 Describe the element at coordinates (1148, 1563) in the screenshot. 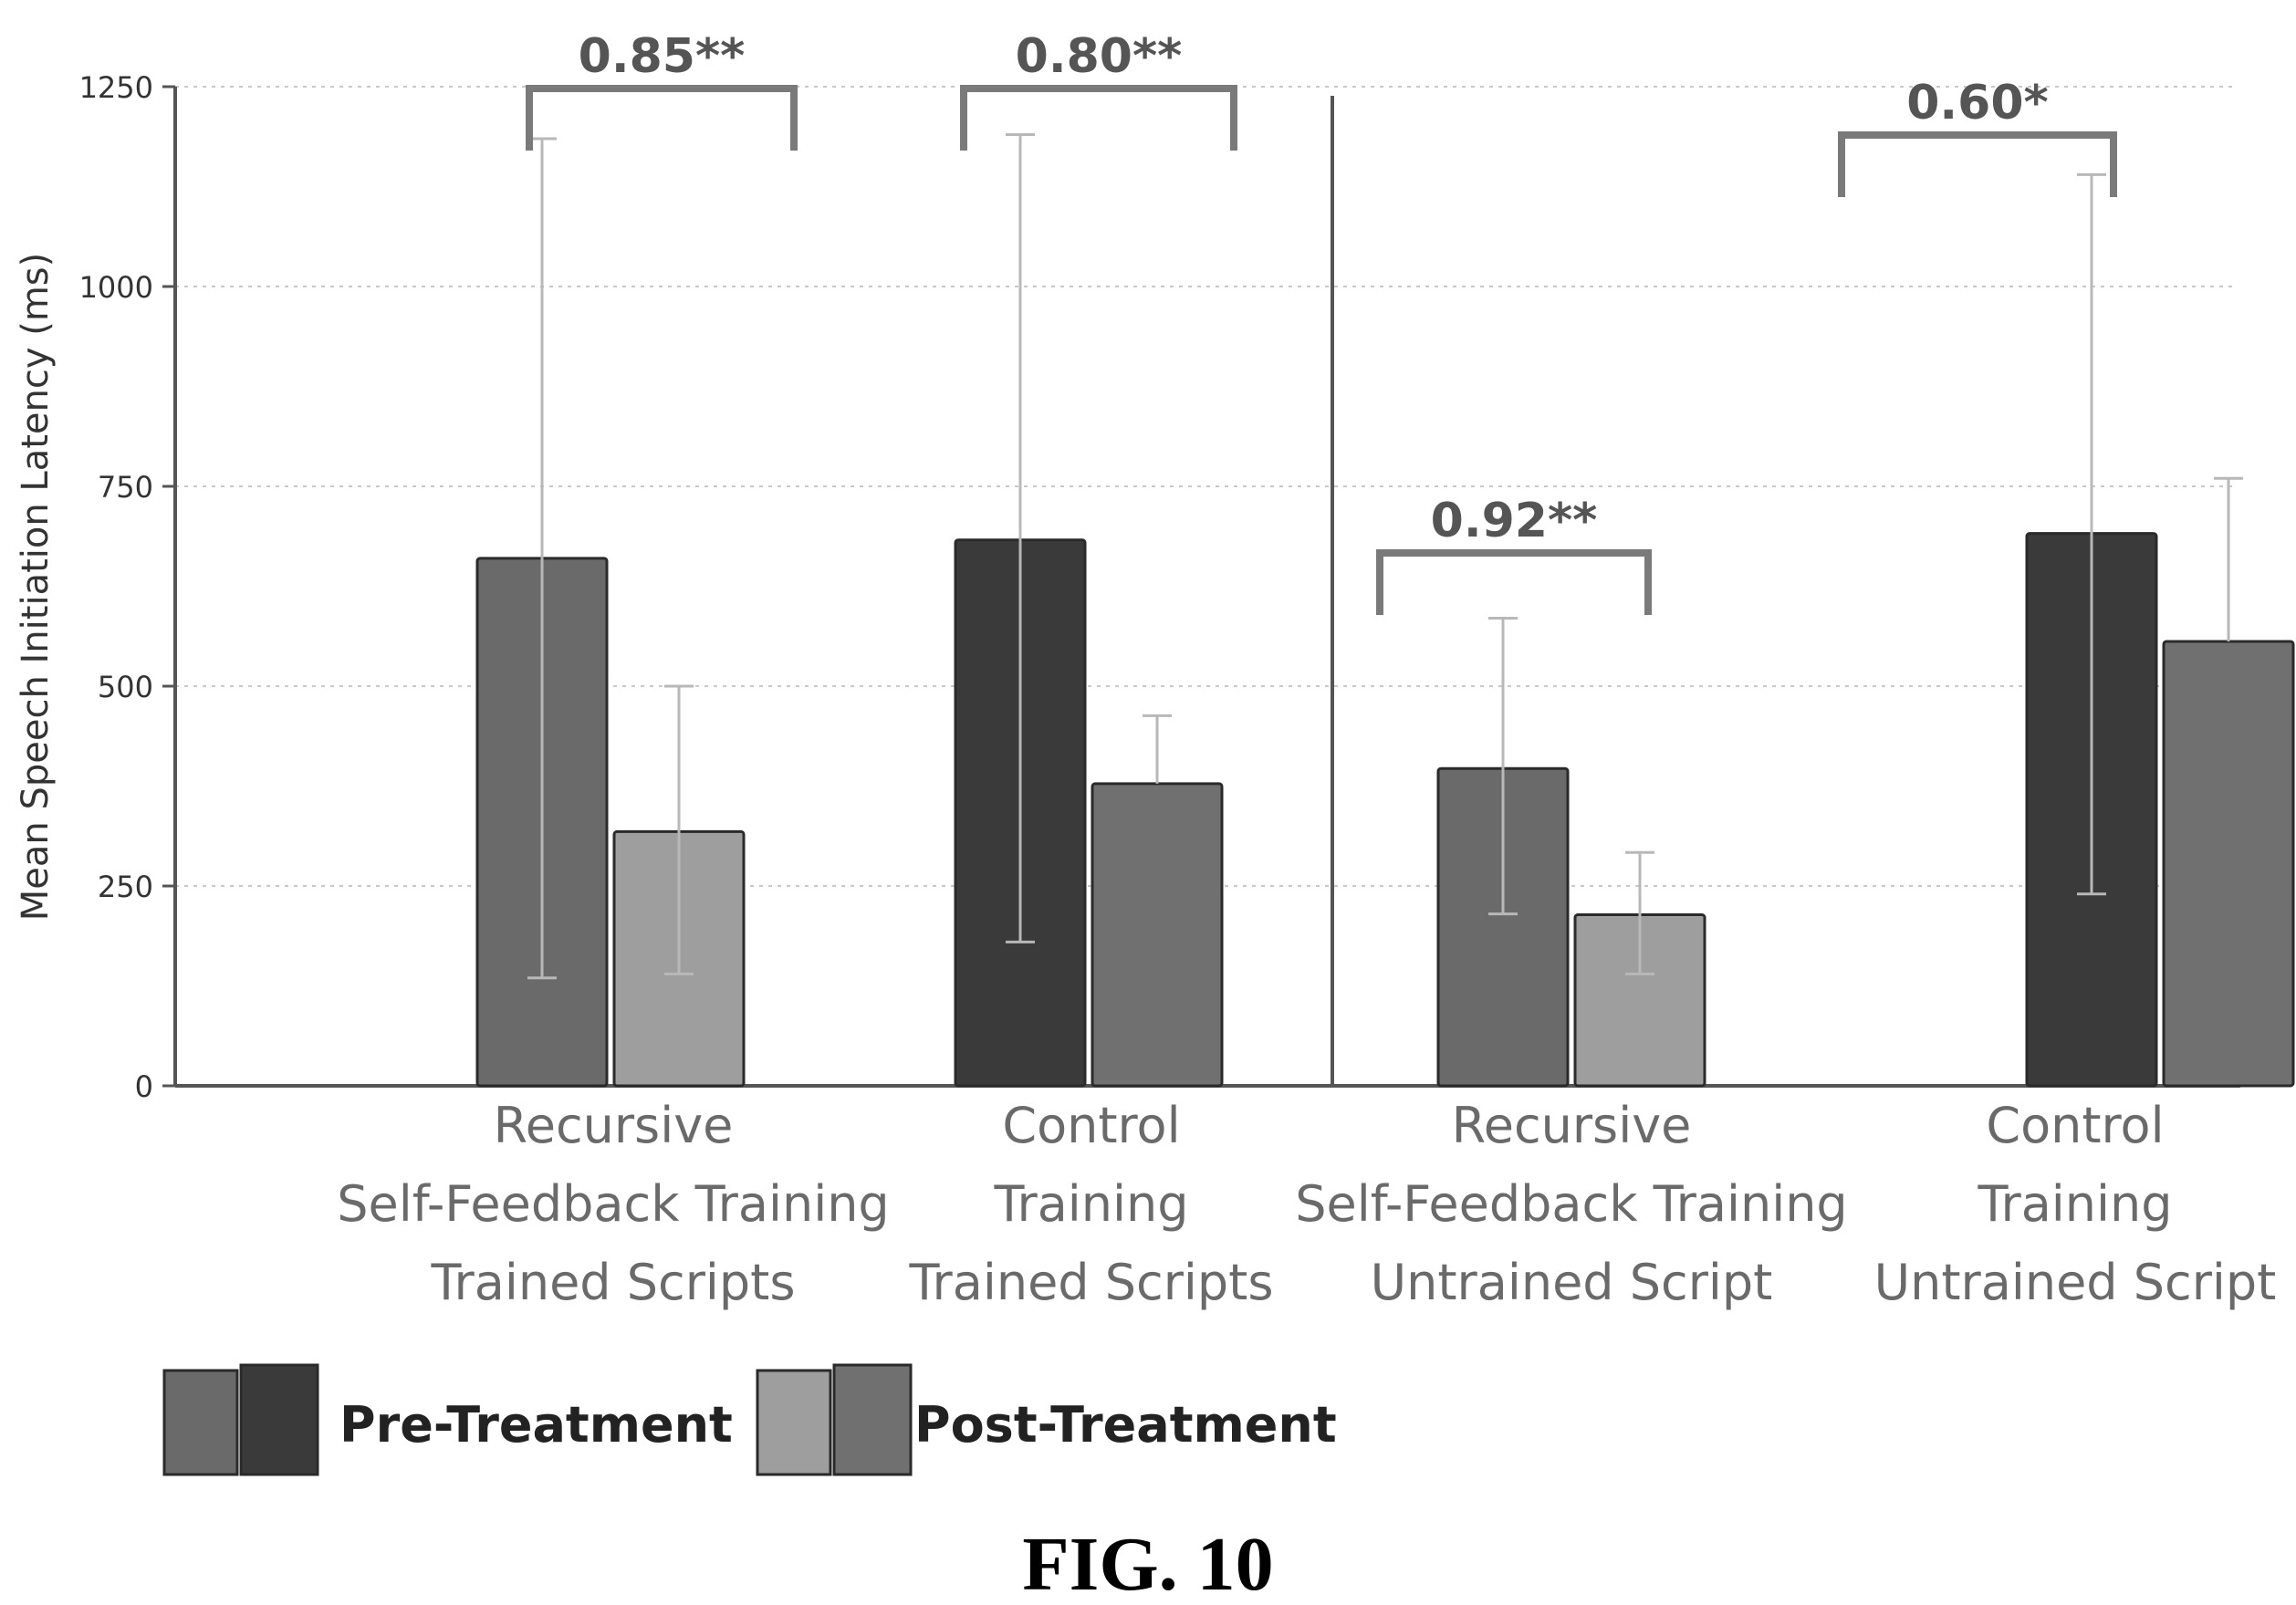

I see `figure-caption: FIG. 10` at that location.